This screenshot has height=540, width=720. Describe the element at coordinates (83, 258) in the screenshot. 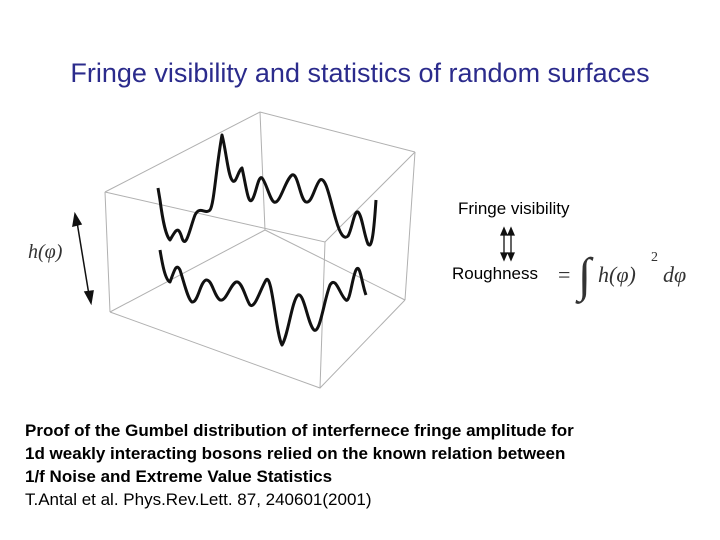

I see `h-arrow` at that location.